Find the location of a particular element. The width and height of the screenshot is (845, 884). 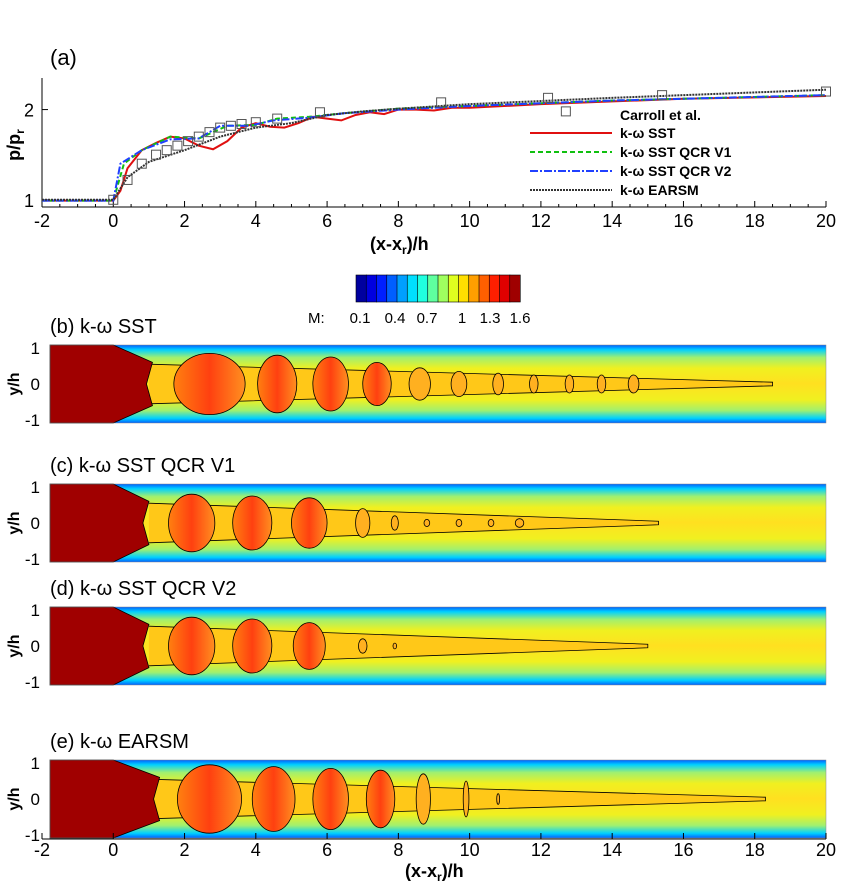

x-tick-label: 0 is located at coordinates (113, 850).